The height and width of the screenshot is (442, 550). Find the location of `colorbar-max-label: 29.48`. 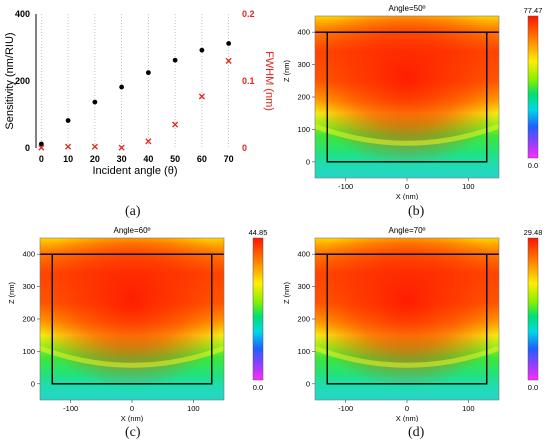

colorbar-max-label: 29.48 is located at coordinates (533, 232).